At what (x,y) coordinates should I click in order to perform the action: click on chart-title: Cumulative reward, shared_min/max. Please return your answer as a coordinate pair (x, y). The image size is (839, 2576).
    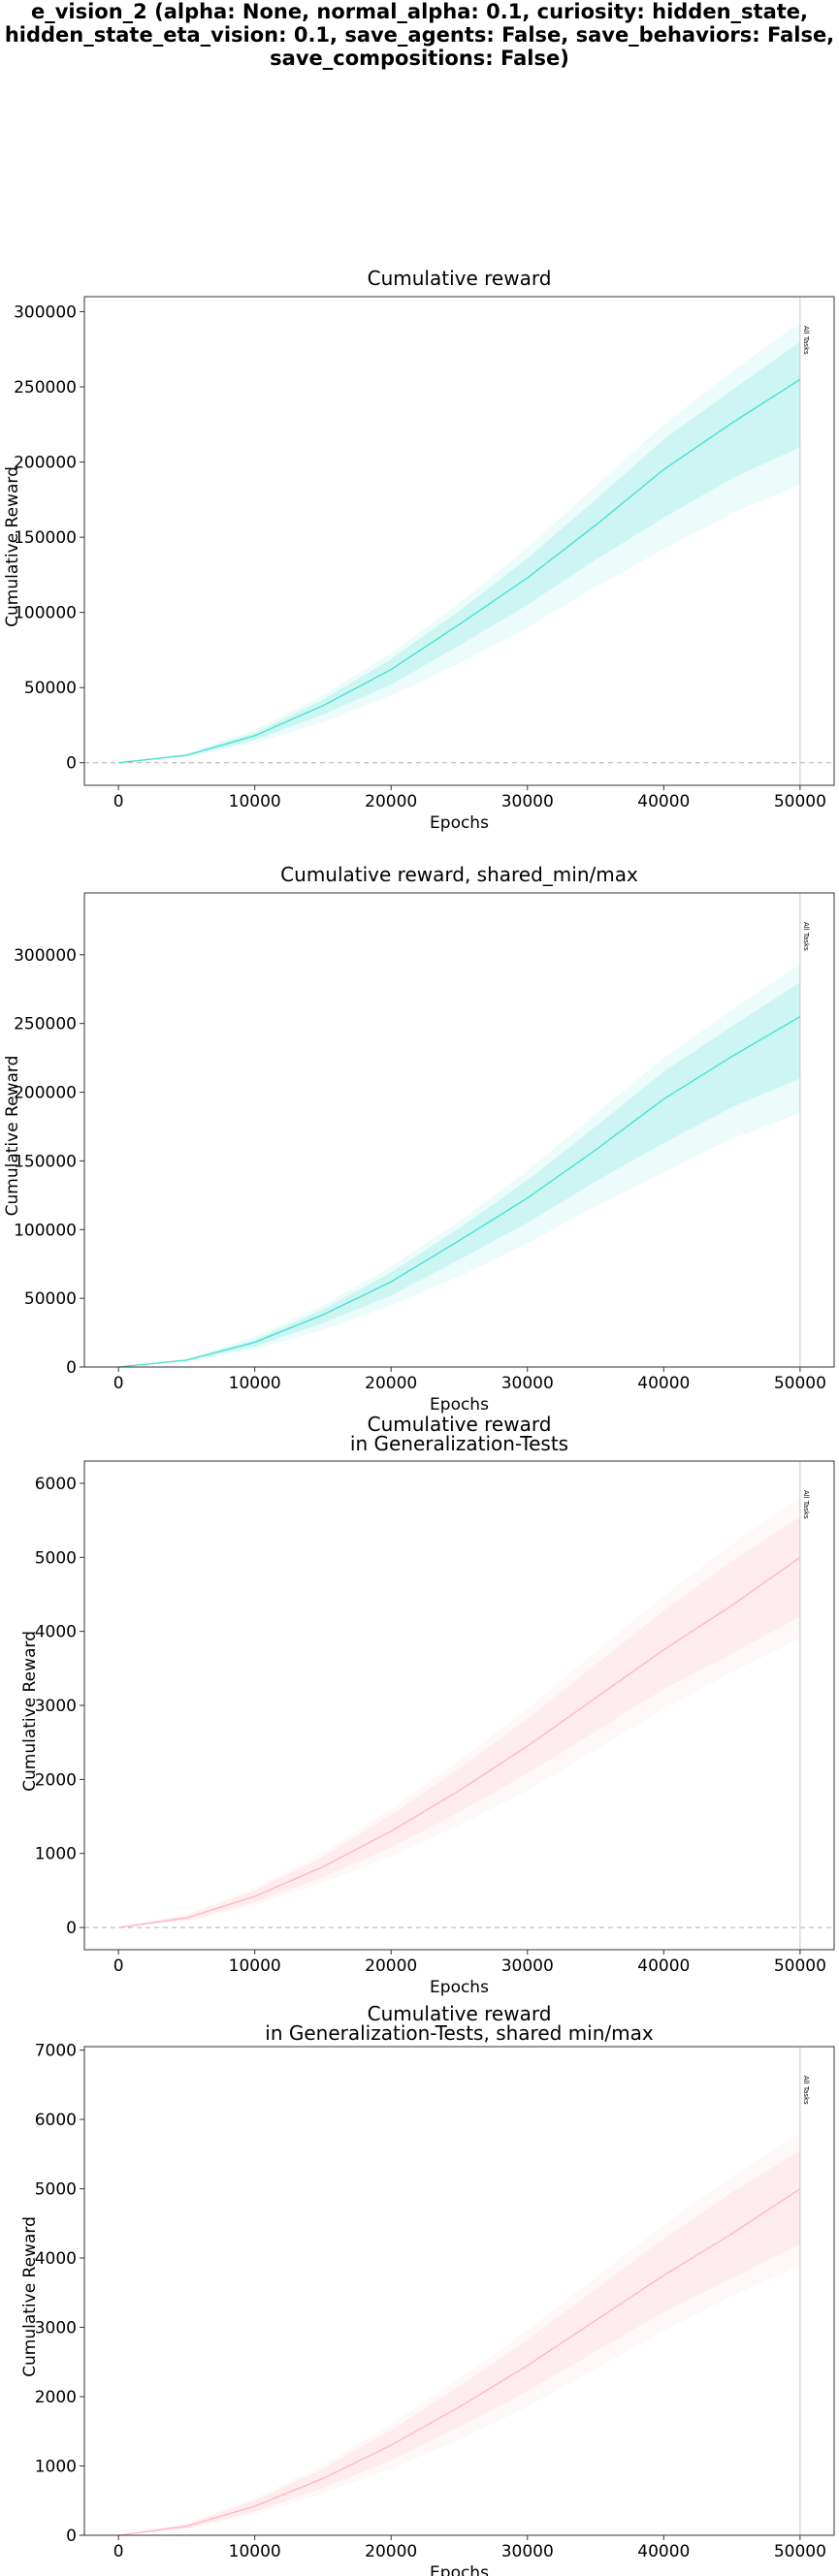
    Looking at the image, I should click on (459, 874).